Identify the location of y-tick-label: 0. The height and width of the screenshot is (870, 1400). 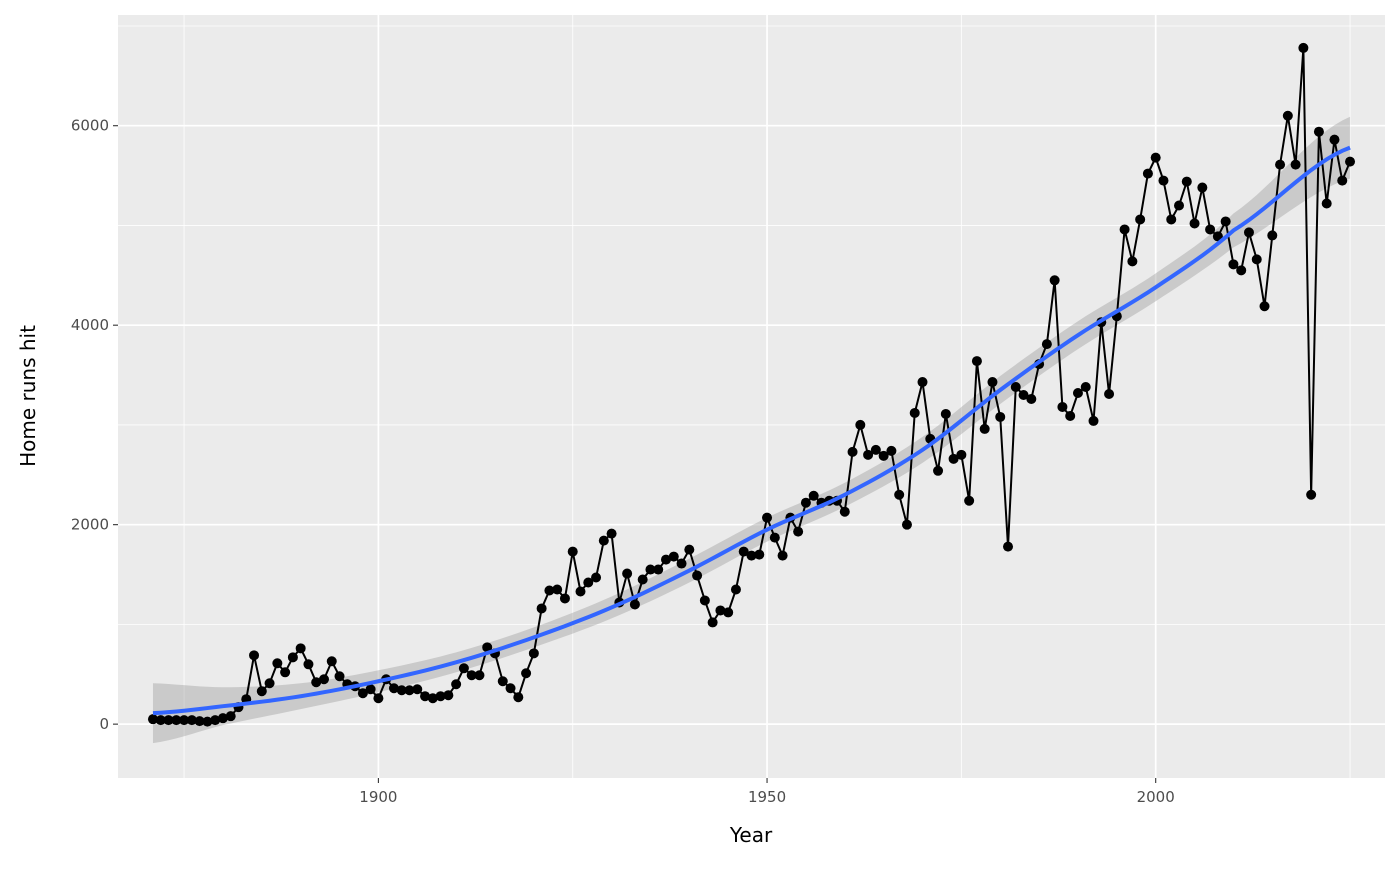
(104, 724).